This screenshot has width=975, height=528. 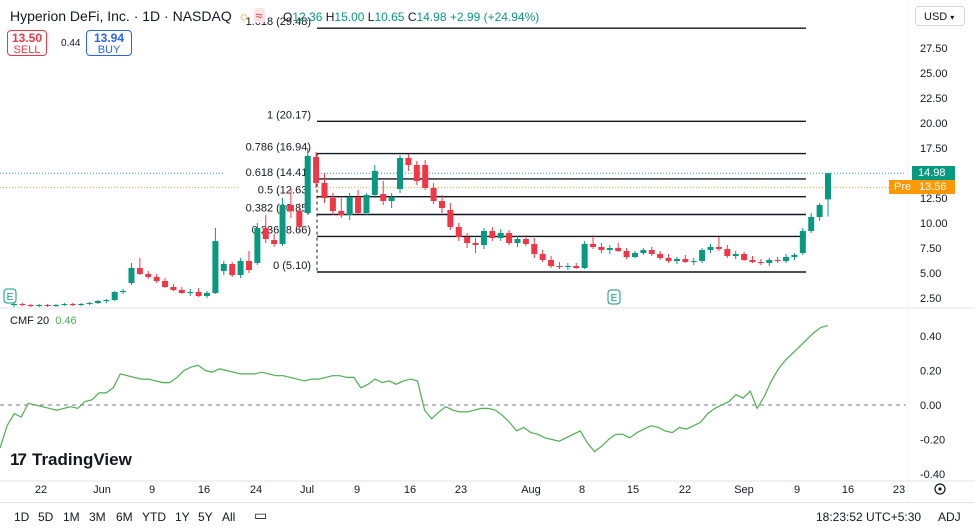 I want to click on timeframe-3m: 3M, so click(x=97, y=517).